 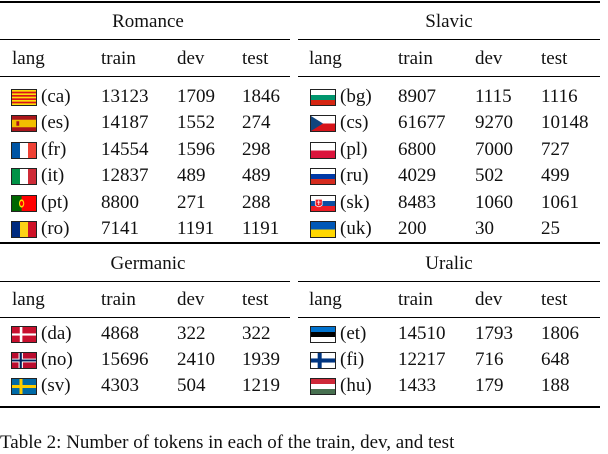 I want to click on group-title: Romance, so click(x=148, y=21).